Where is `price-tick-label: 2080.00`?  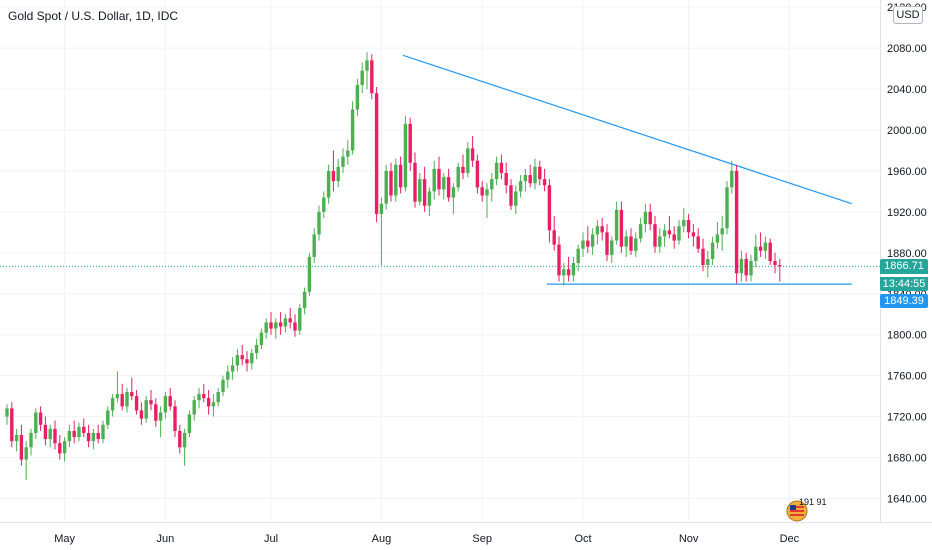 price-tick-label: 2080.00 is located at coordinates (907, 49).